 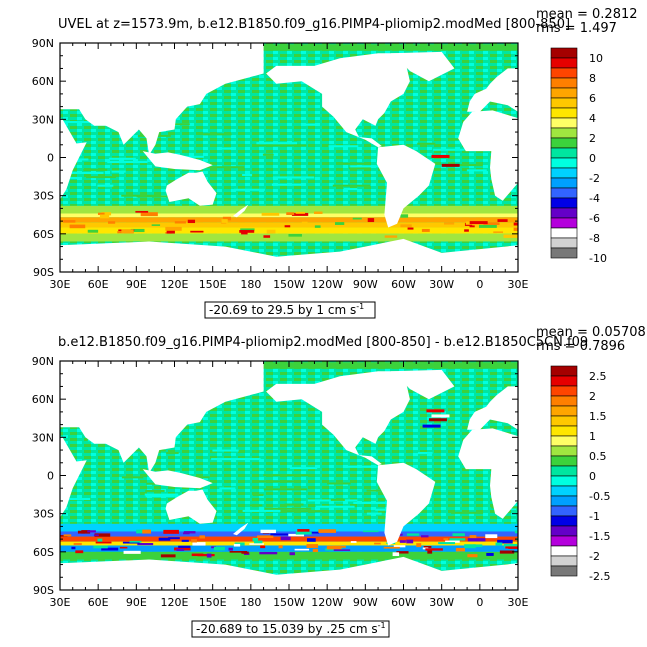 What do you see at coordinates (441, 284) in the screenshot?
I see `x-tick-label: 30W` at bounding box center [441, 284].